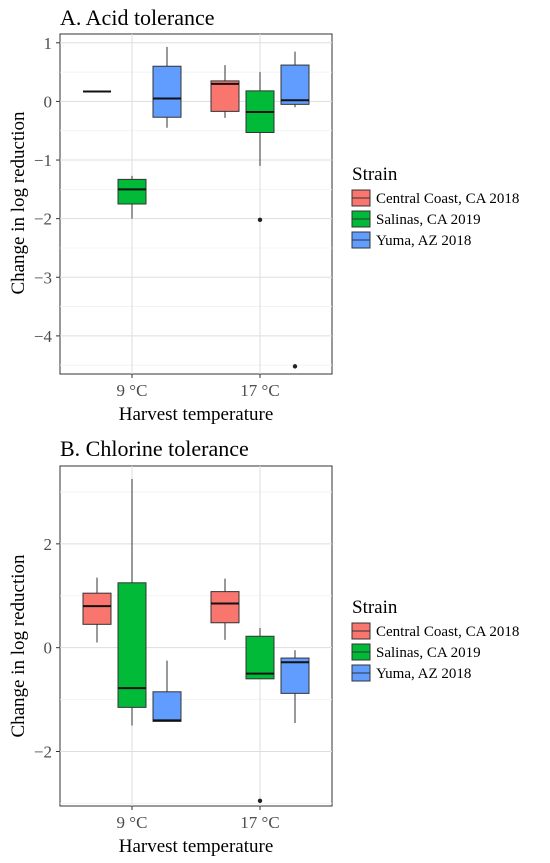 Image resolution: width=550 pixels, height=863 pixels. What do you see at coordinates (48, 544) in the screenshot?
I see `panel-b-y-tick-label: 2` at bounding box center [48, 544].